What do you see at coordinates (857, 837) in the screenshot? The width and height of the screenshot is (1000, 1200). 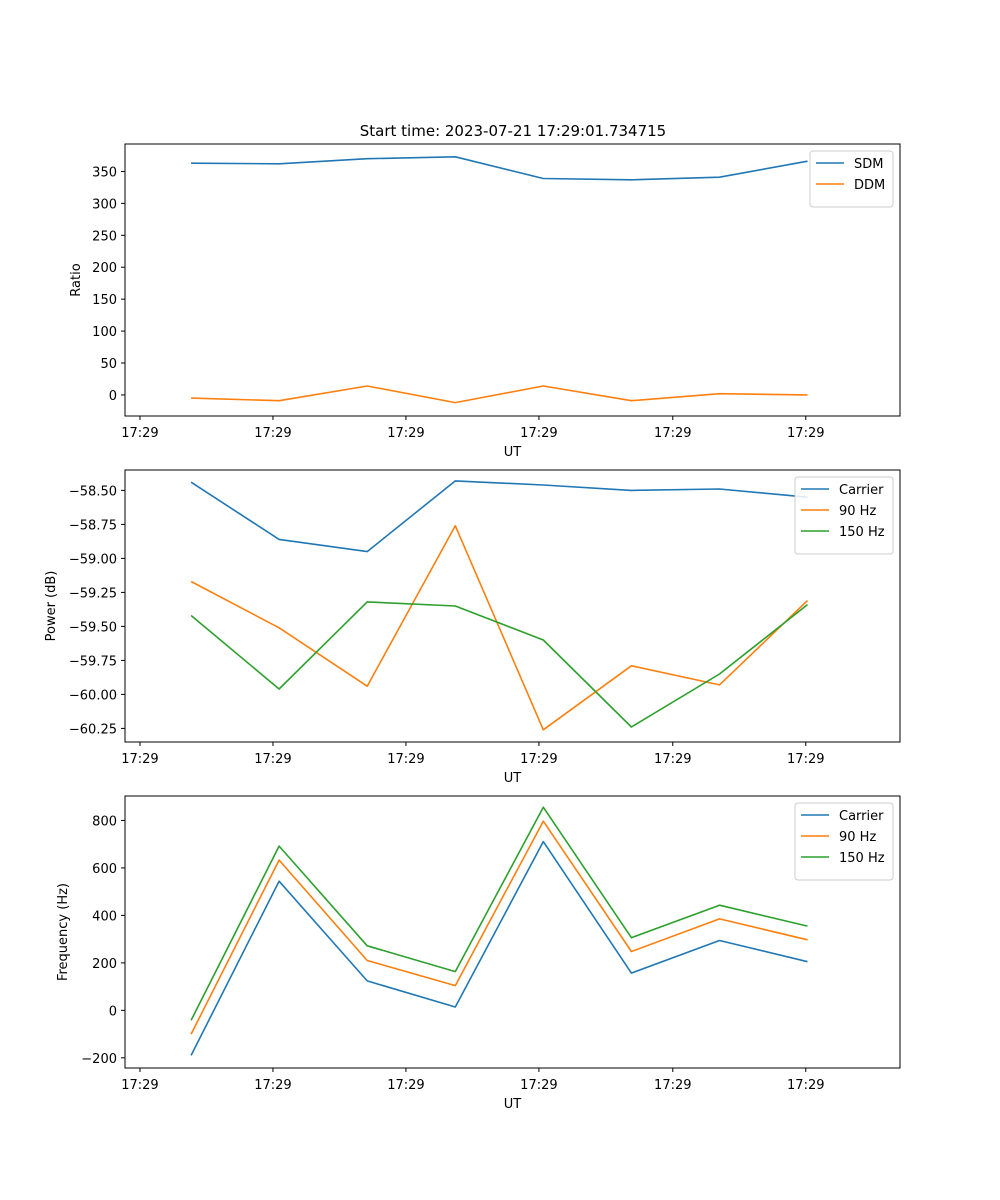 I see `frequency-legend-label-90-hz: 90 Hz` at bounding box center [857, 837].